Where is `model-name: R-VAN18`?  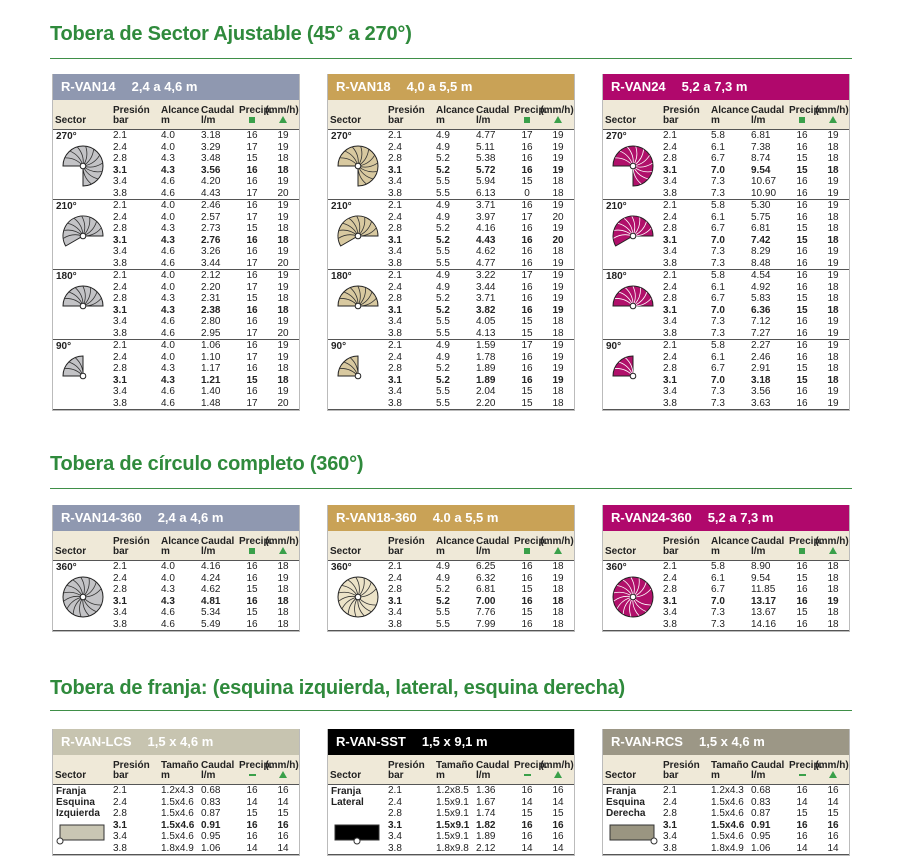
model-name: R-VAN18 is located at coordinates (363, 86).